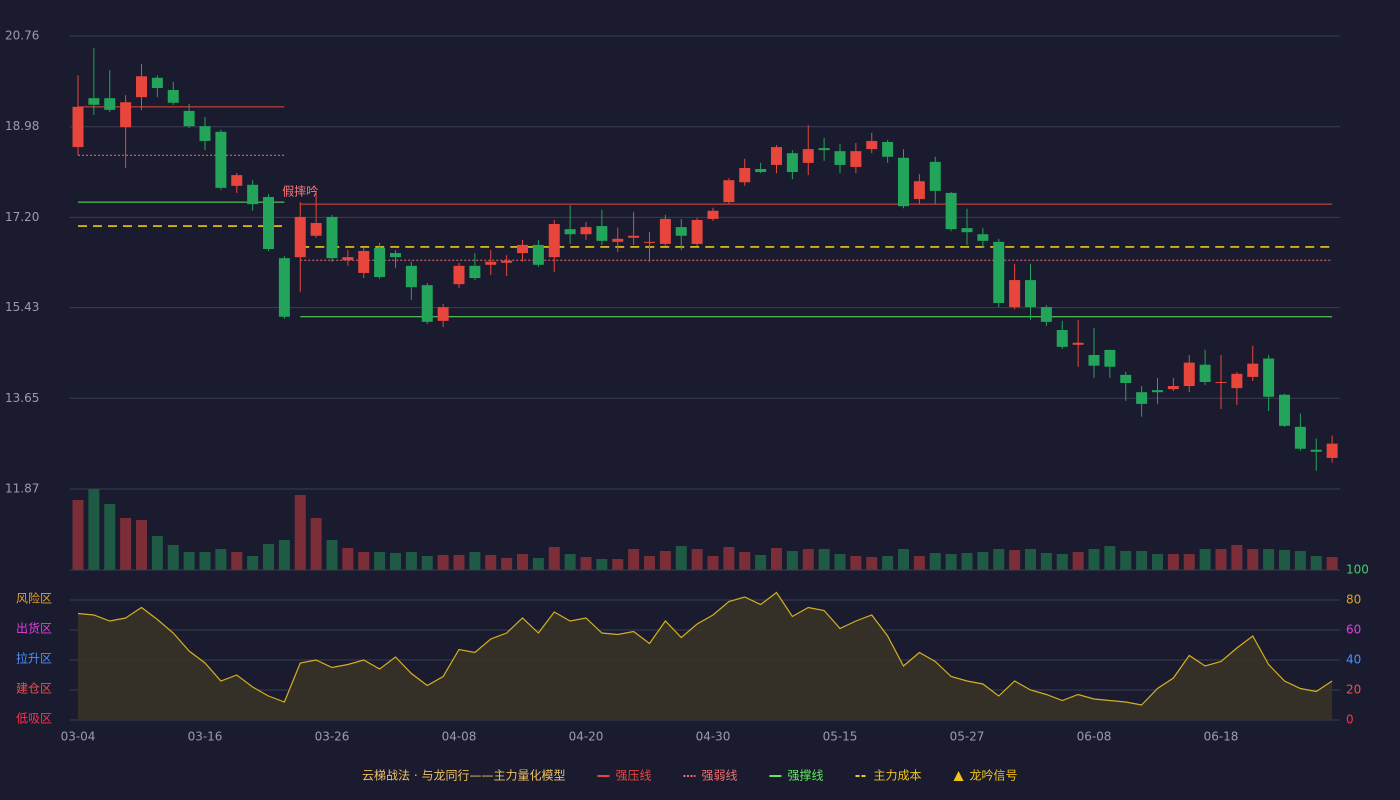  I want to click on signal-label: 假摔吟, so click(300, 191).